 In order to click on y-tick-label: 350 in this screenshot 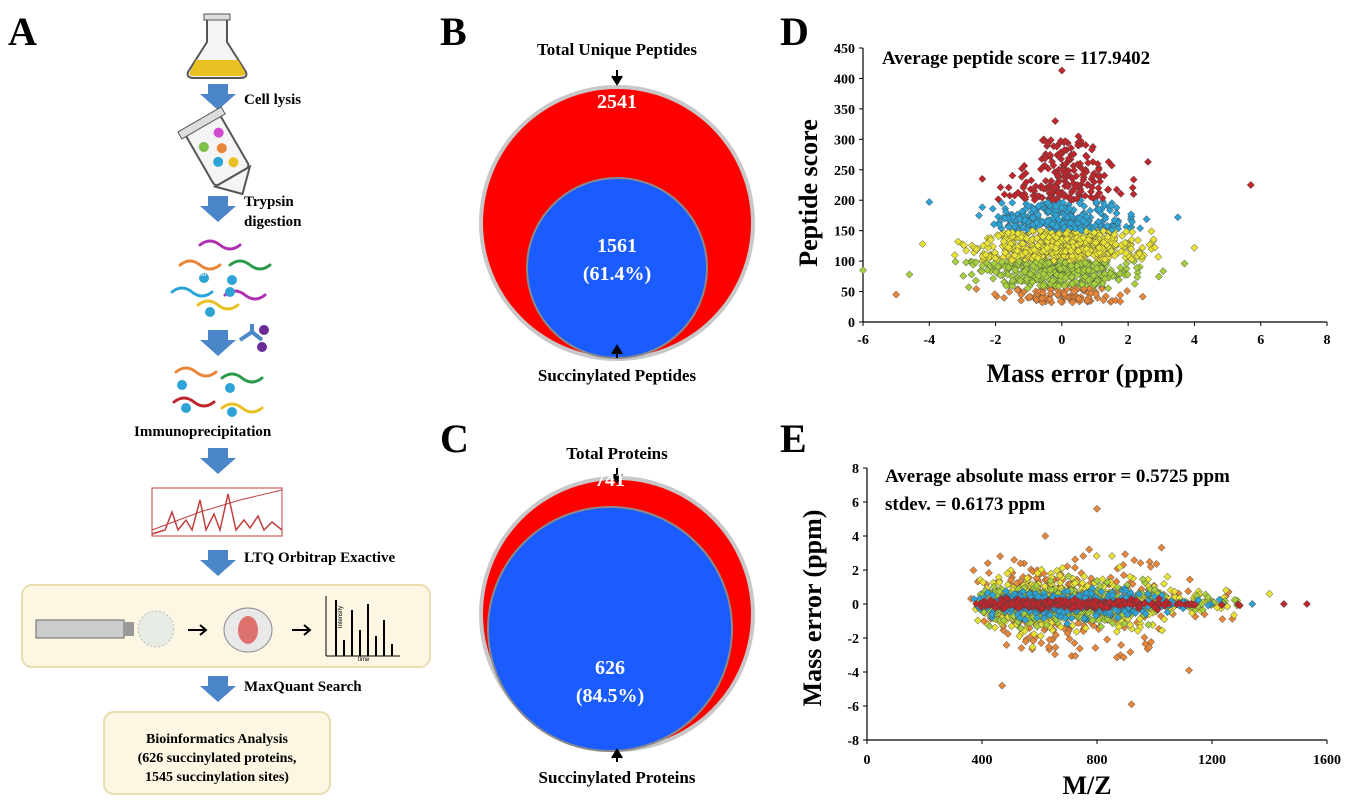, I will do `click(844, 110)`.